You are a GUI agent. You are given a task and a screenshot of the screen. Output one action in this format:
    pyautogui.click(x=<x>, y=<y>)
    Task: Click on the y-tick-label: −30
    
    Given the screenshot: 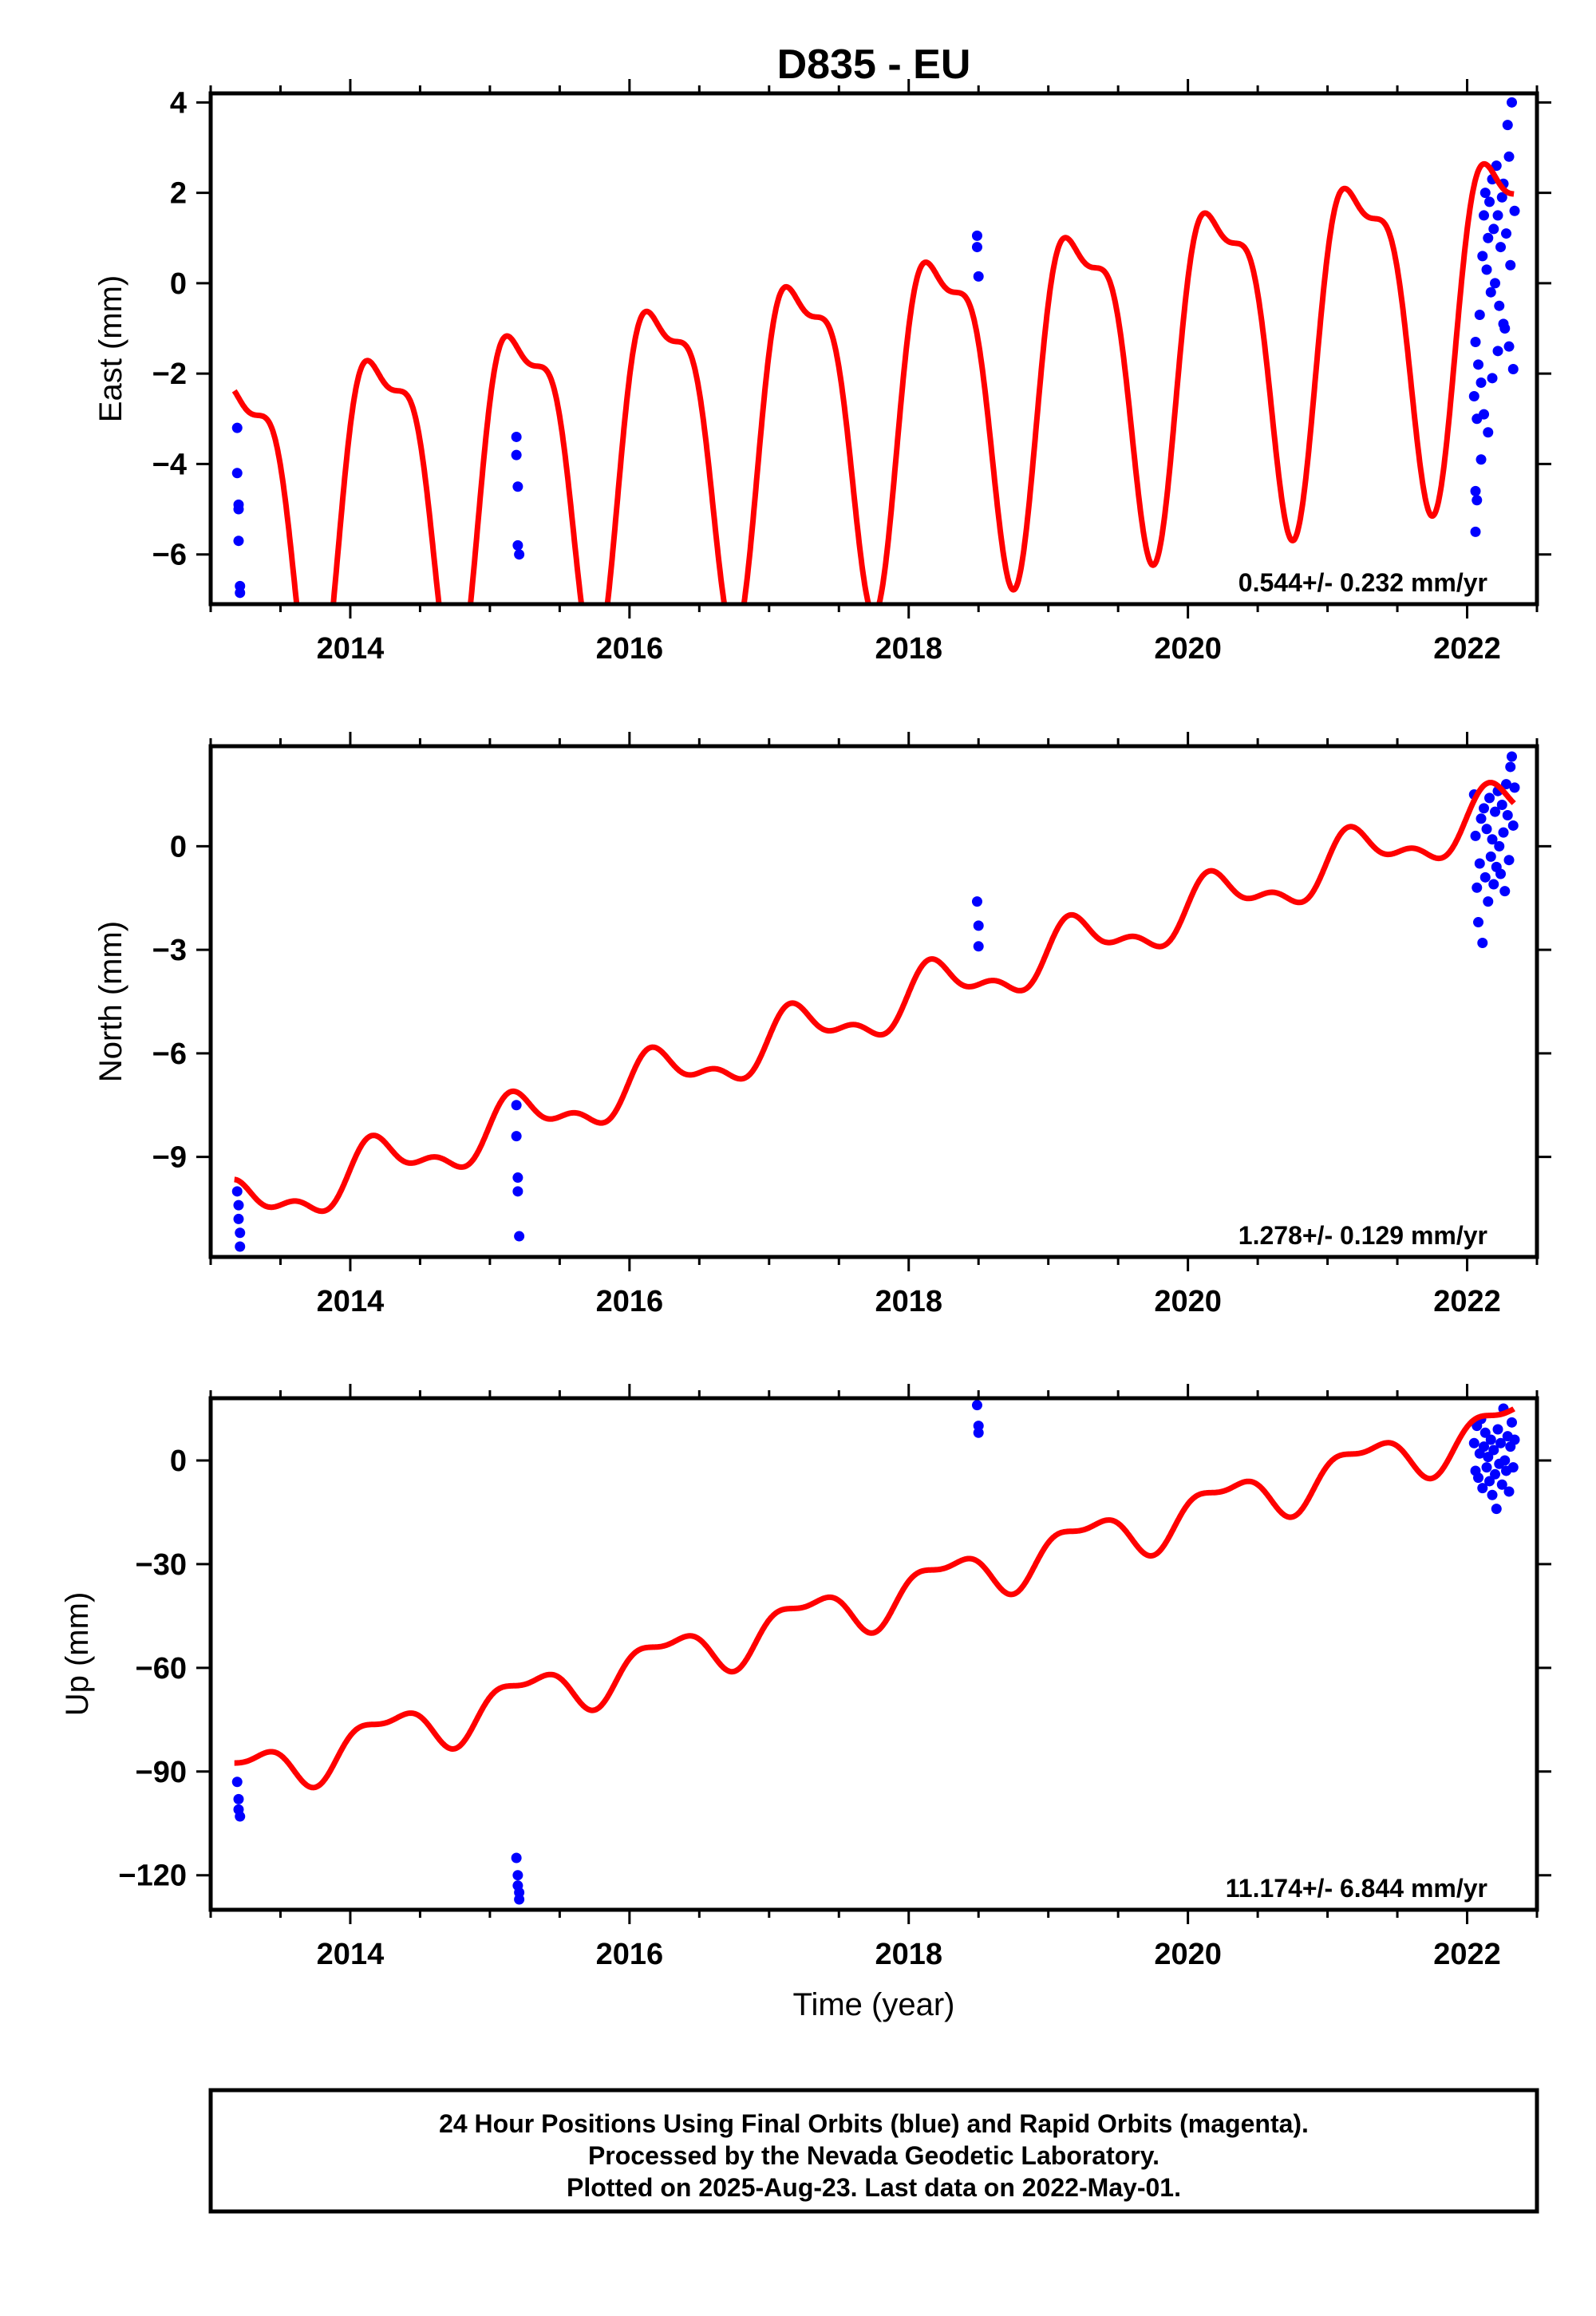 What is the action you would take?
    pyautogui.click(x=161, y=1565)
    